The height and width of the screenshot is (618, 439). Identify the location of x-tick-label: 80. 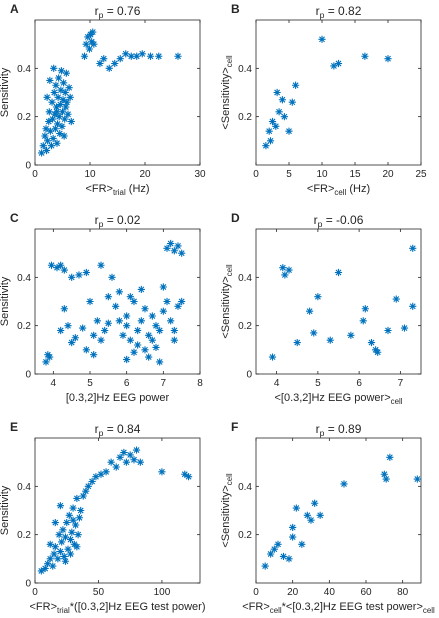
(403, 592).